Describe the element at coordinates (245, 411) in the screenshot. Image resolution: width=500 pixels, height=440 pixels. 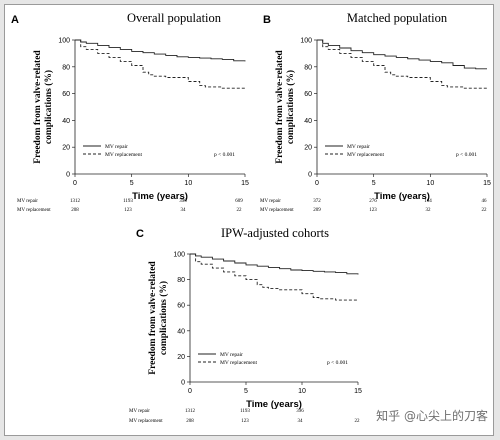
I see `panel-c-risk-value: 1193` at that location.